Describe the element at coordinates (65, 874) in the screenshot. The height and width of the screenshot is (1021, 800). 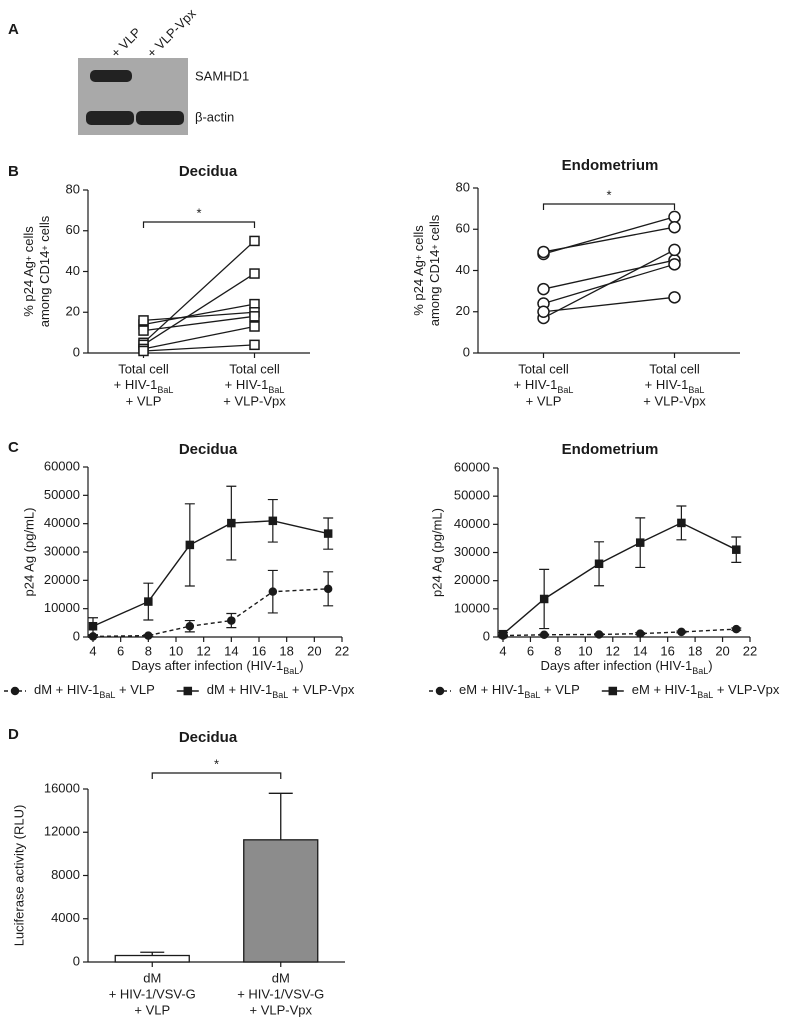
I see `y-tick-label: 8000` at that location.